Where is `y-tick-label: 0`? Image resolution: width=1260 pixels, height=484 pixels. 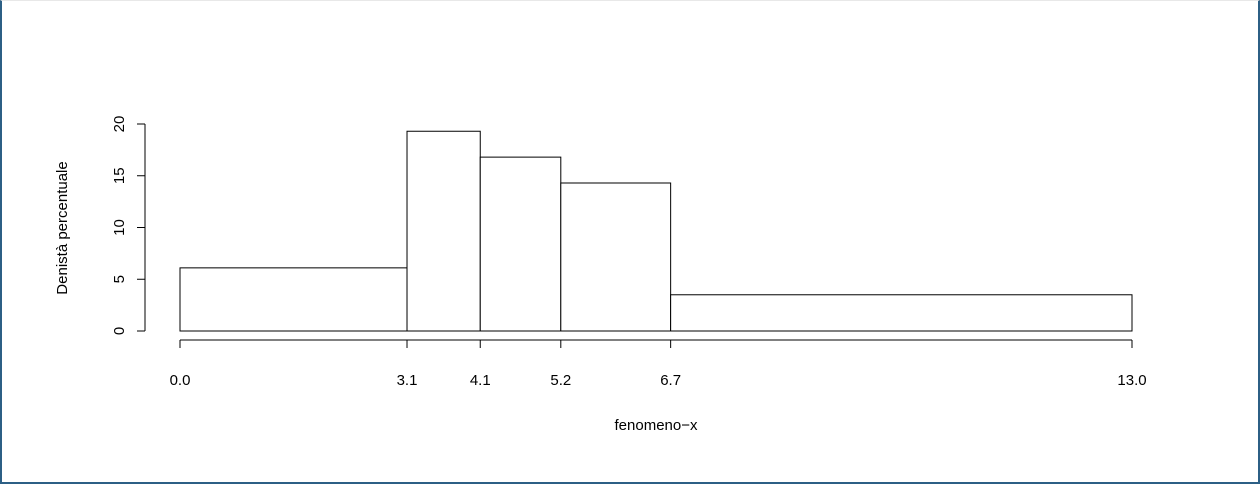
y-tick-label: 0 is located at coordinates (119, 331).